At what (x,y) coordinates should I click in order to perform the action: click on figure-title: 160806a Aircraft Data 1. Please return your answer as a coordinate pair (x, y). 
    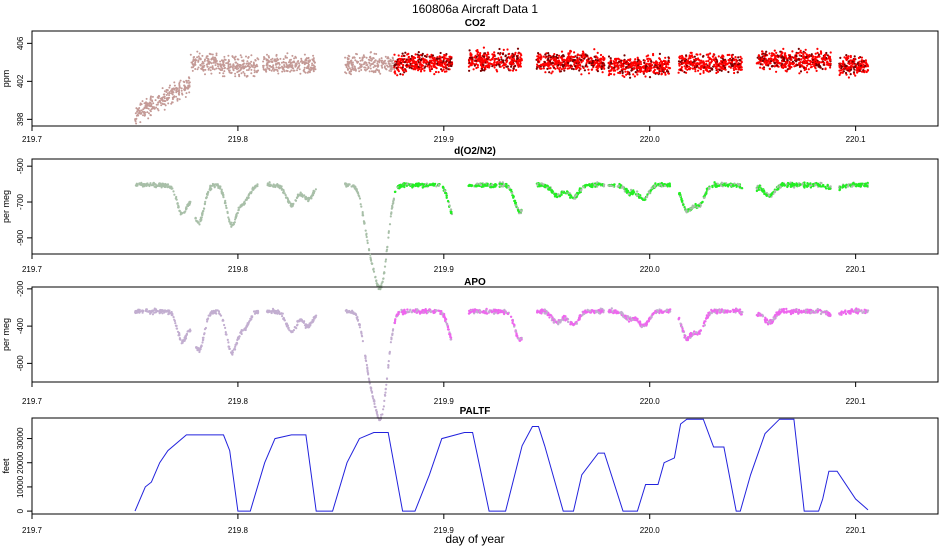
    Looking at the image, I should click on (475, 9).